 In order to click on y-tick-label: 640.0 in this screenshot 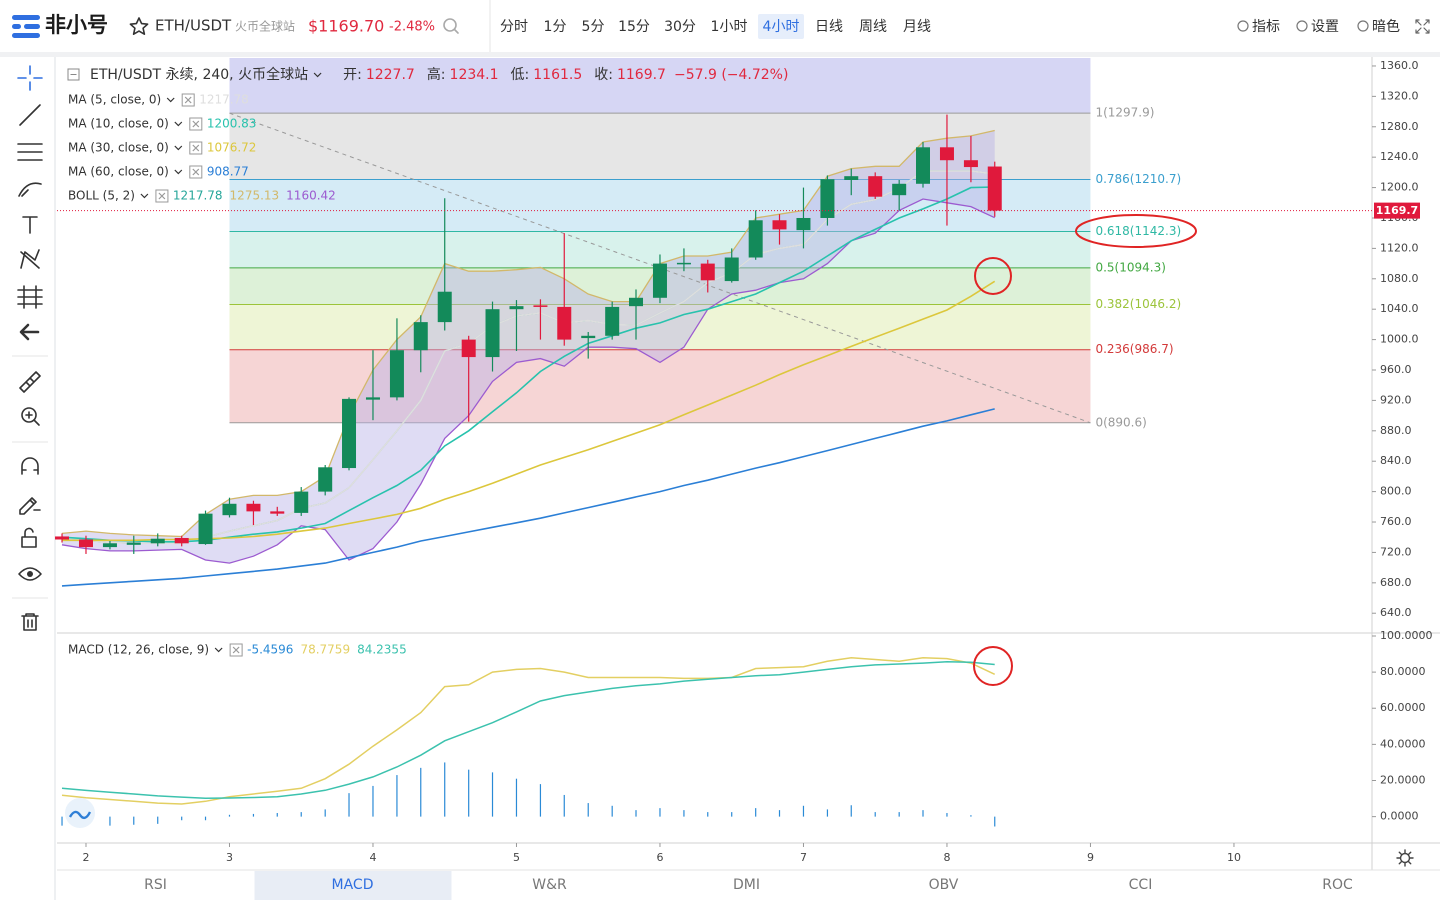, I will do `click(1396, 612)`.